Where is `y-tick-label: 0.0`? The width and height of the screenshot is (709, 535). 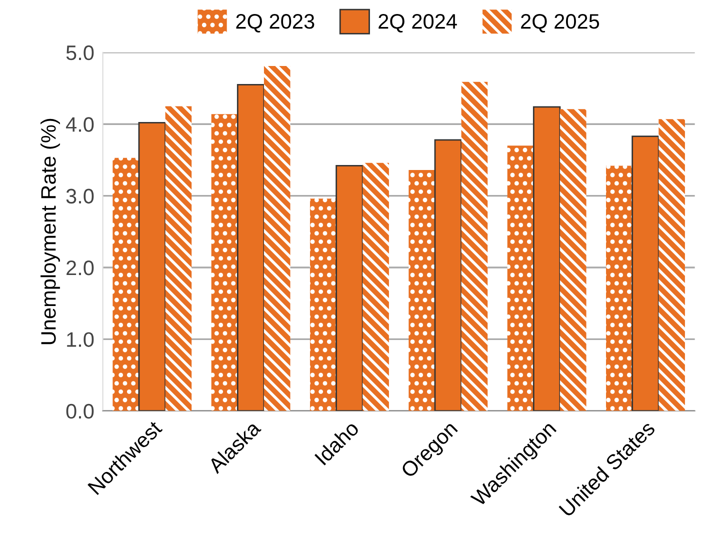
y-tick-label: 0.0 is located at coordinates (80, 411).